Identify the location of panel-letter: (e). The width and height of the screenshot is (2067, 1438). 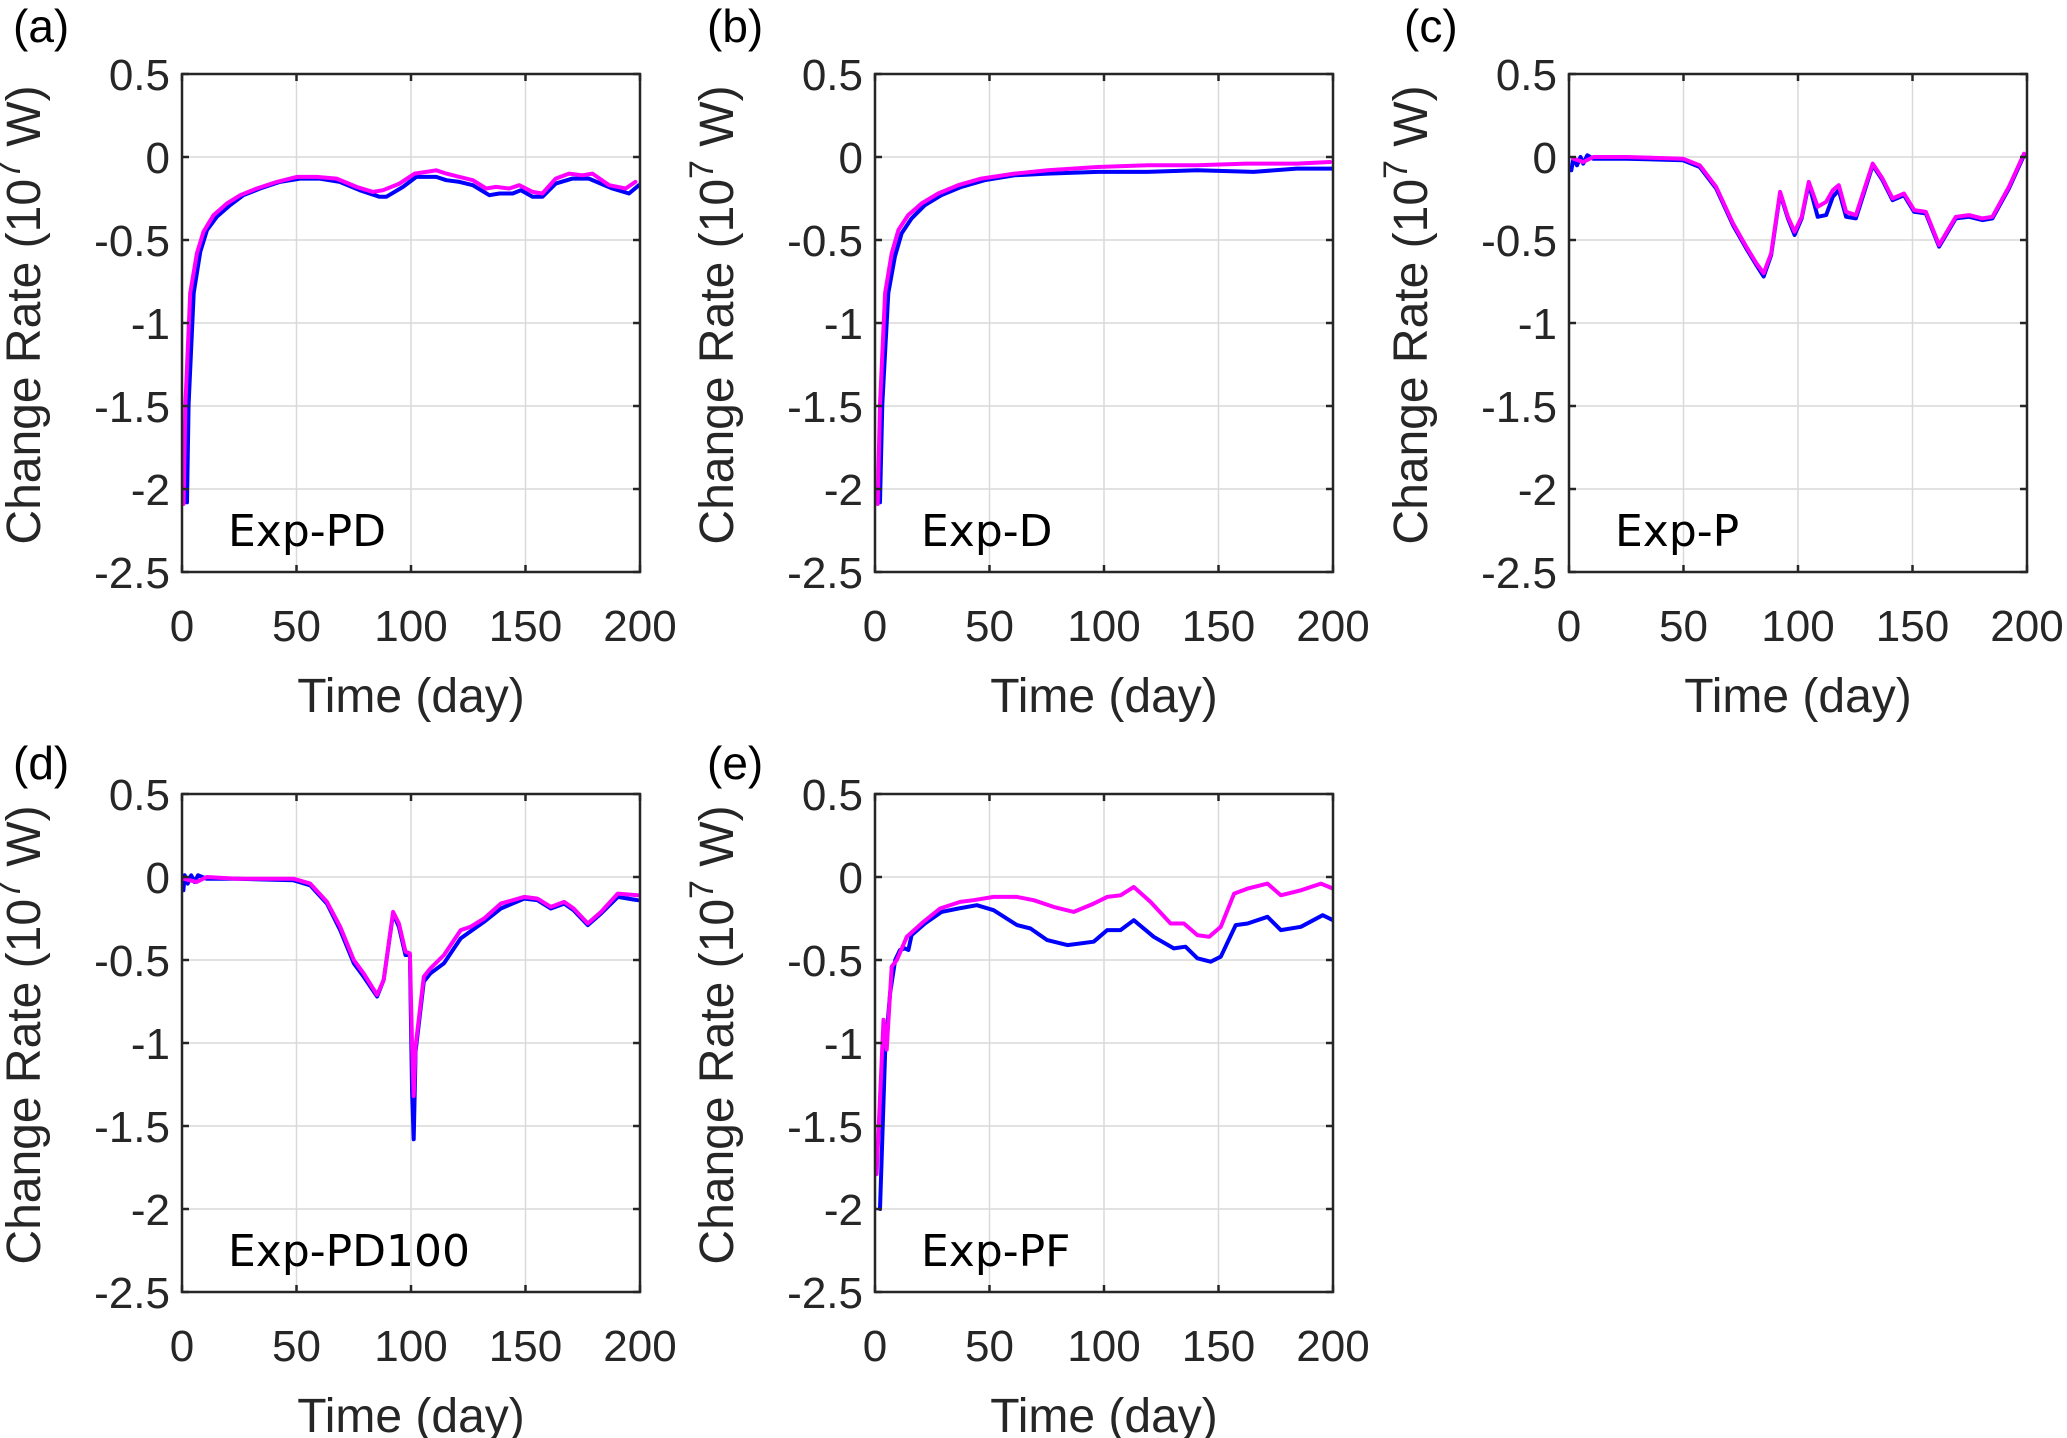
(735, 763).